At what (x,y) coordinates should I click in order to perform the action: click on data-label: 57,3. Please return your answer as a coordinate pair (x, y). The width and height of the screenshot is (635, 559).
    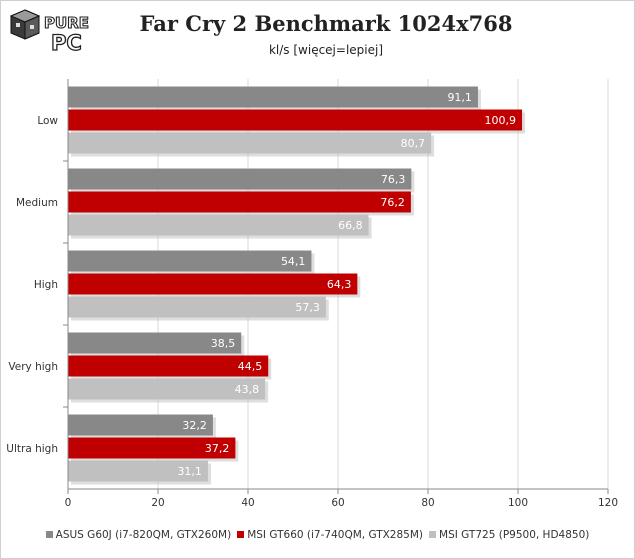
    Looking at the image, I should click on (307, 307).